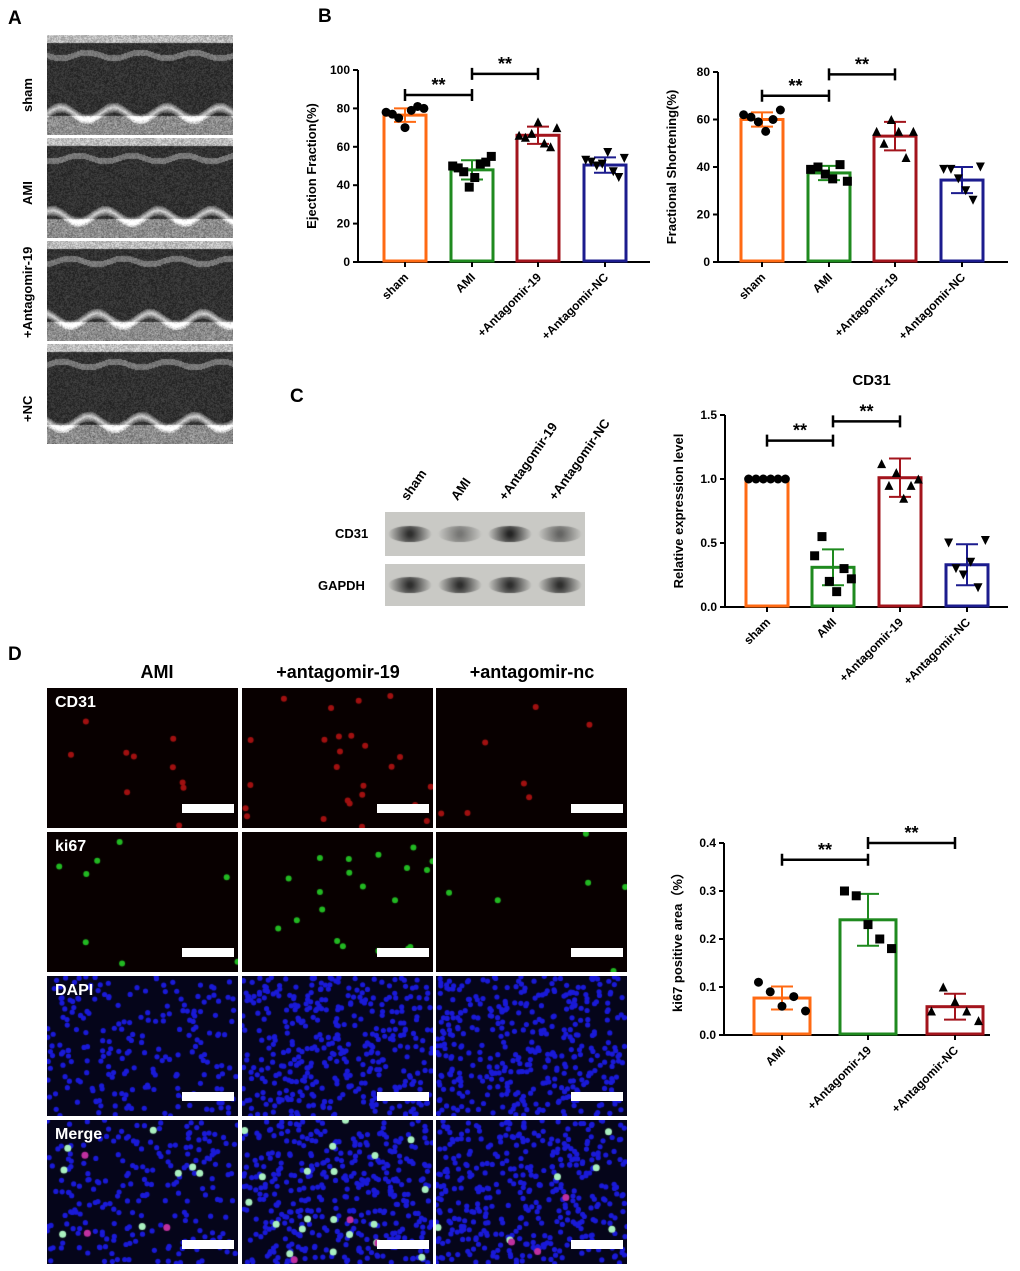  Describe the element at coordinates (344, 147) in the screenshot. I see `y-tick-label: 60` at that location.